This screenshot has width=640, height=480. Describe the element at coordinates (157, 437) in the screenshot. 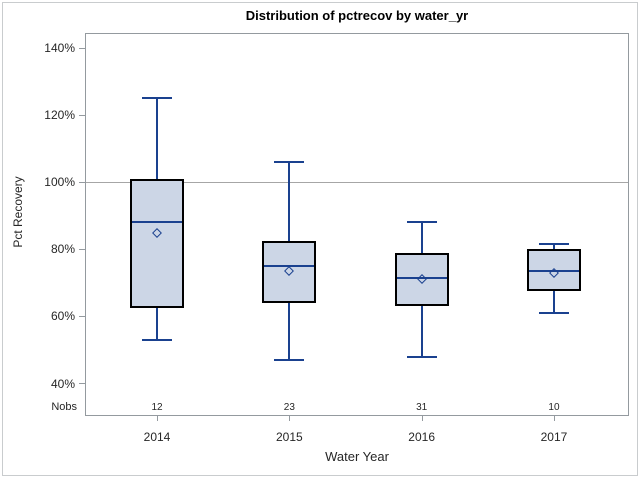

I see `x-category-label: 2014` at that location.